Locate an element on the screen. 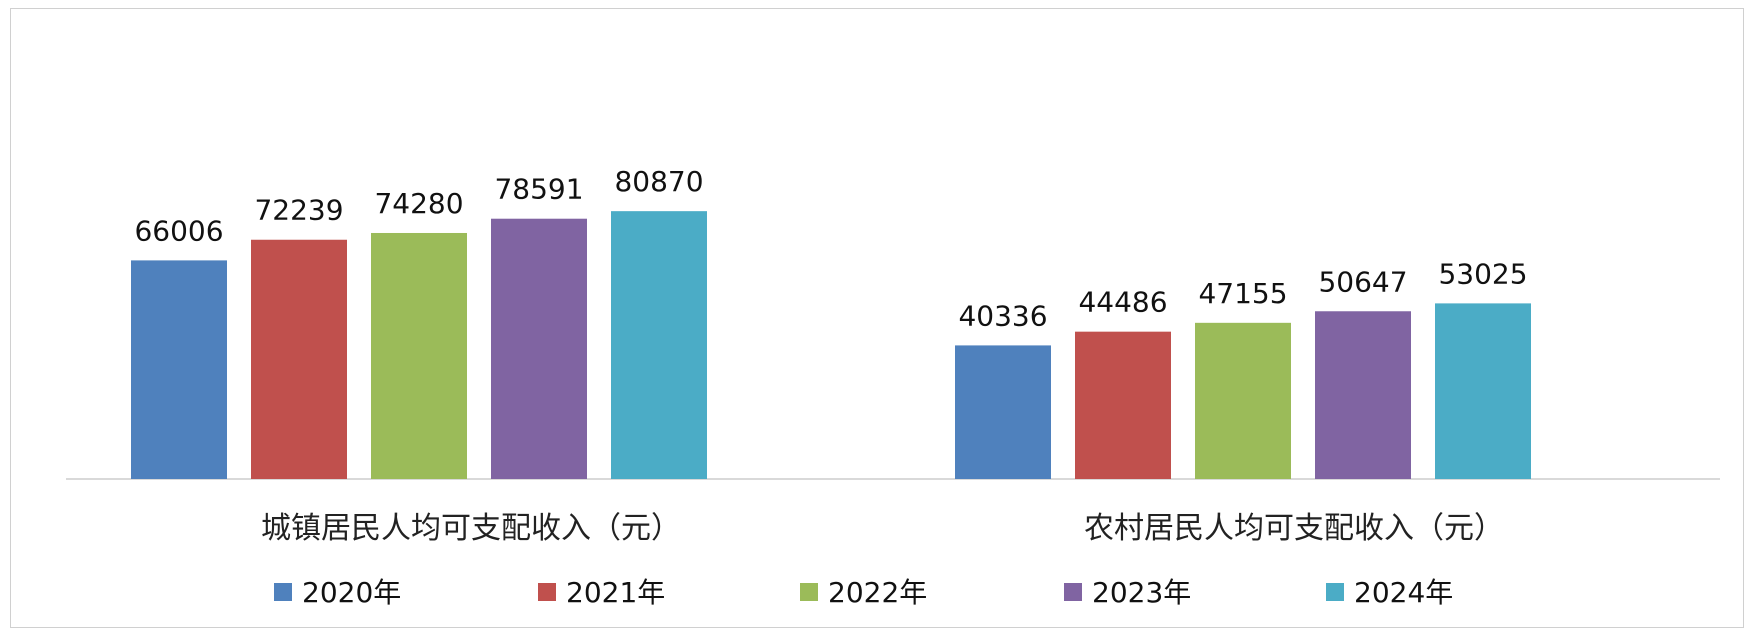  value-label: 66006 is located at coordinates (178, 230).